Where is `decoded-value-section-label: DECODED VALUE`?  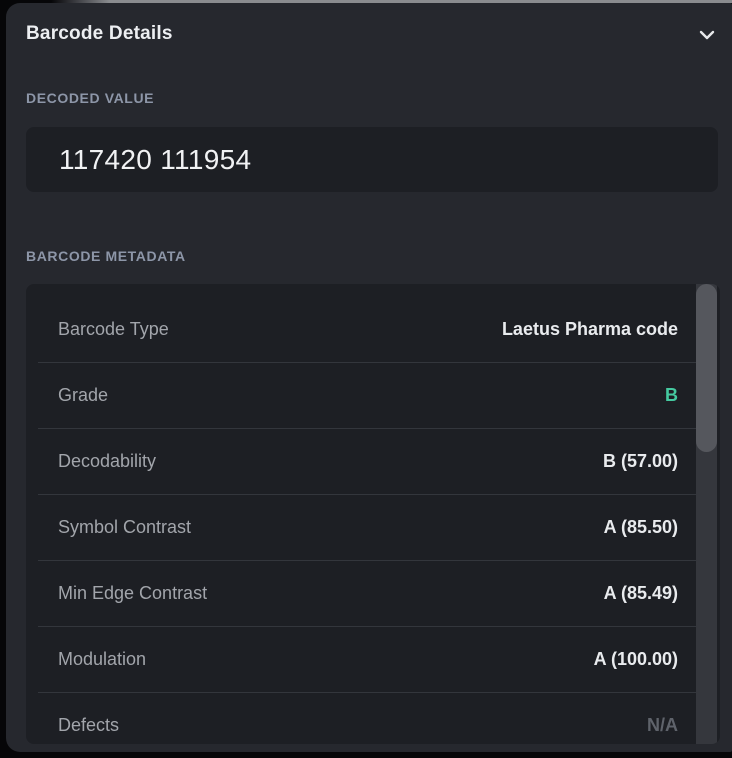 decoded-value-section-label: DECODED VALUE is located at coordinates (90, 98).